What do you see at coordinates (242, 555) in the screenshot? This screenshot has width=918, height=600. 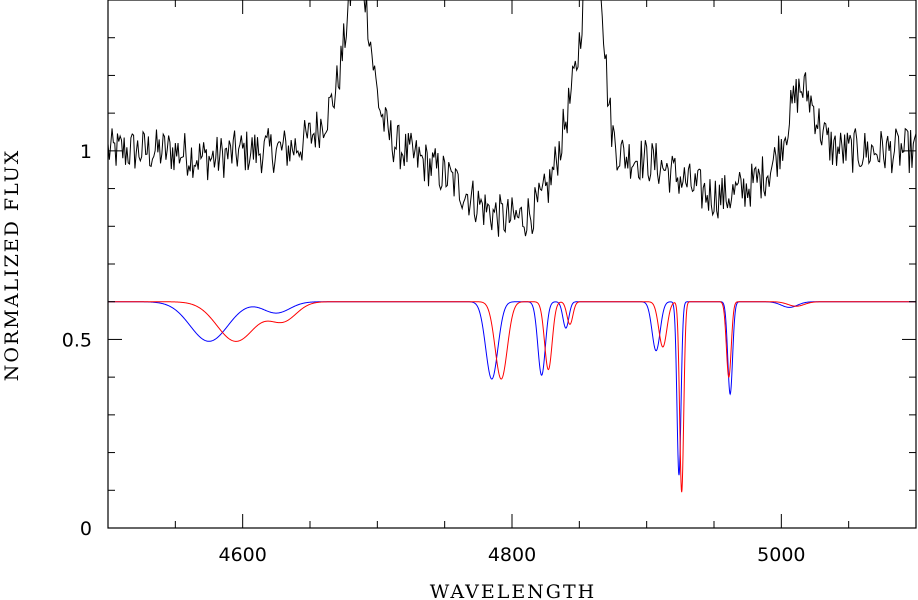 I see `x-tick-label: 4600` at bounding box center [242, 555].